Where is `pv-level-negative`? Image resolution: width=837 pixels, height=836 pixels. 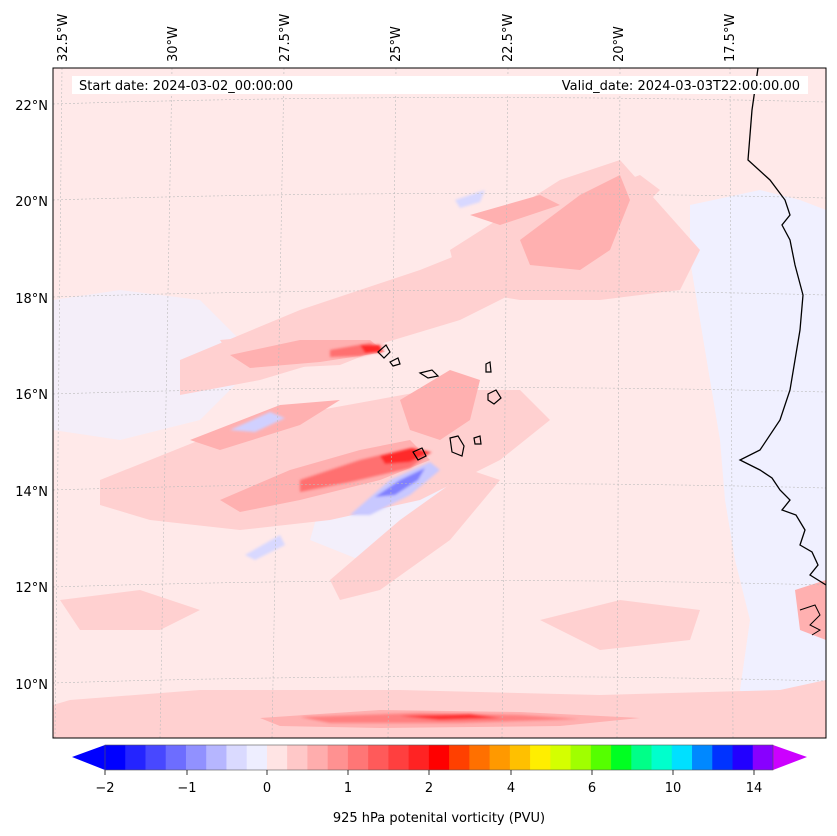
pv-level-negative is located at coordinates (357, 375).